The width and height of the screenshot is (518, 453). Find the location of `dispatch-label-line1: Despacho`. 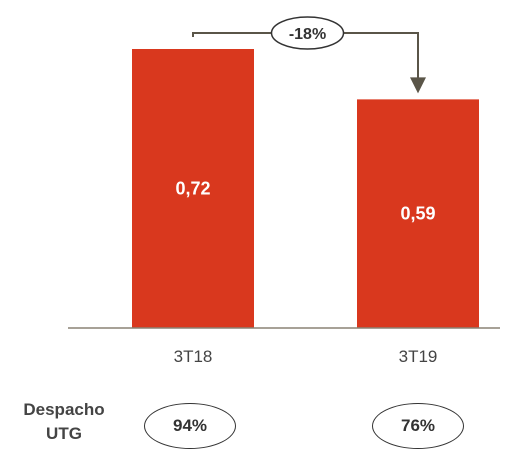

dispatch-label-line1: Despacho is located at coordinates (64, 409).